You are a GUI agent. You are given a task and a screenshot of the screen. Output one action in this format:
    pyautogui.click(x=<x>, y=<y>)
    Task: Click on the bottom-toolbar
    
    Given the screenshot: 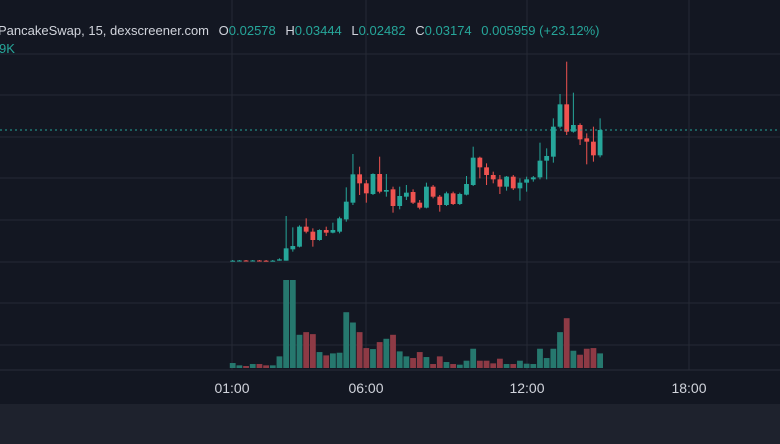 What is the action you would take?
    pyautogui.click(x=390, y=424)
    